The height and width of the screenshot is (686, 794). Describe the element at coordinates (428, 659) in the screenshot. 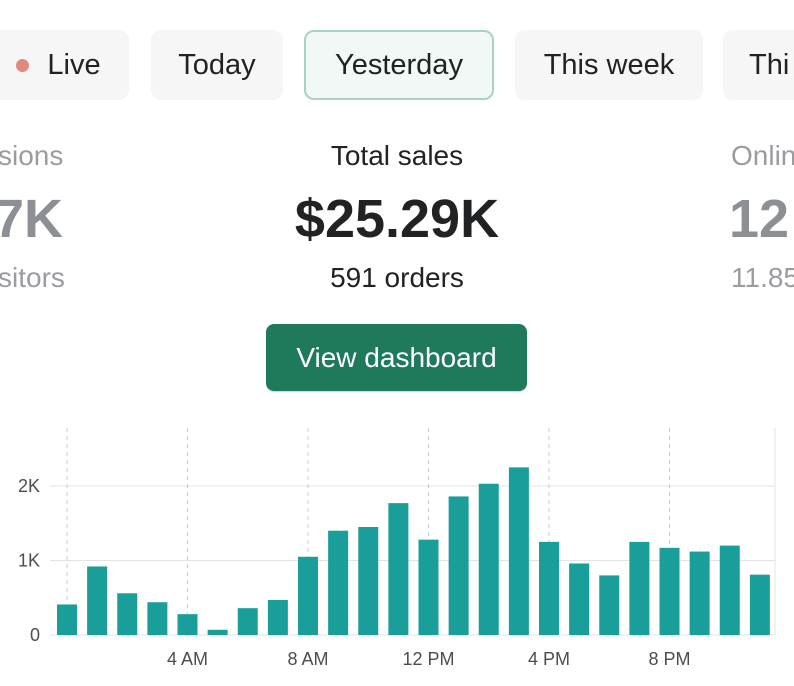

I see `x-tick-label: 12 PM` at that location.